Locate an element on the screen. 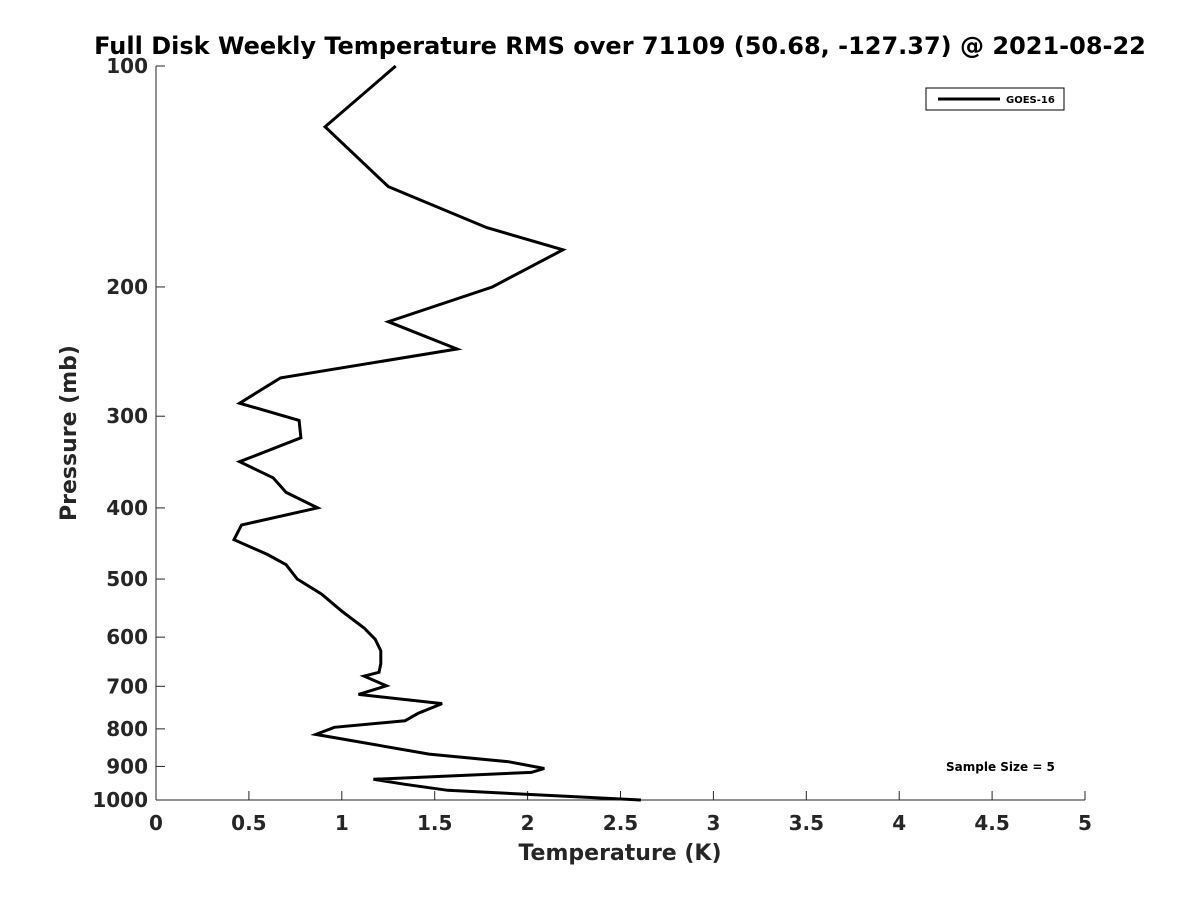 This screenshot has height=900, width=1200. y-tick-label: 600 is located at coordinates (127, 637).